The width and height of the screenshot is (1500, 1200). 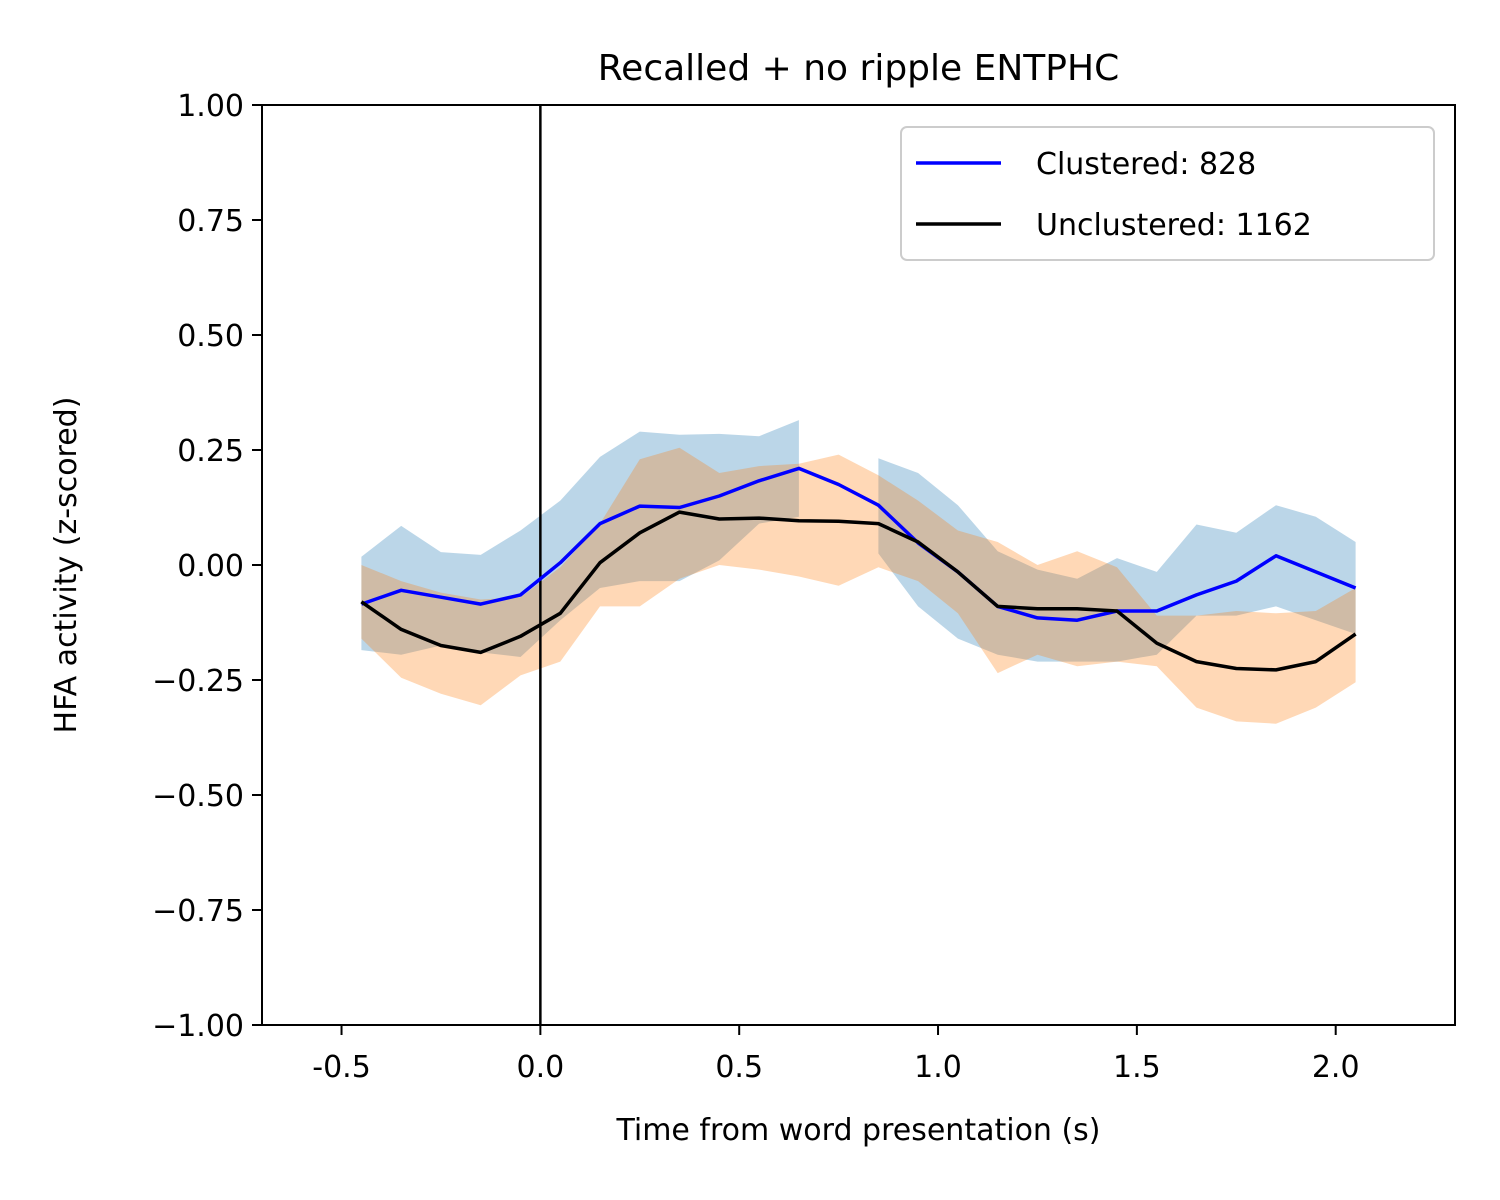 I want to click on series-lines, so click(x=858, y=569).